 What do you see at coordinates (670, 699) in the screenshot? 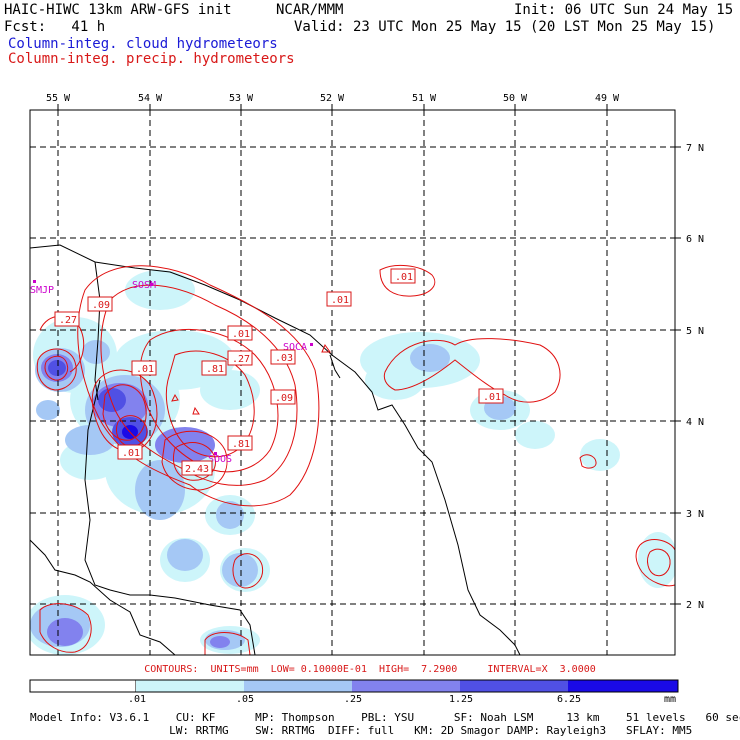
I see `colorbar-units: mm` at bounding box center [670, 699].